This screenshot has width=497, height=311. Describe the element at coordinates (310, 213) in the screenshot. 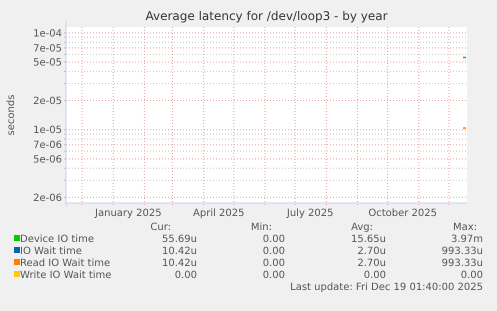

I see `x-tick-label: July 2025` at that location.